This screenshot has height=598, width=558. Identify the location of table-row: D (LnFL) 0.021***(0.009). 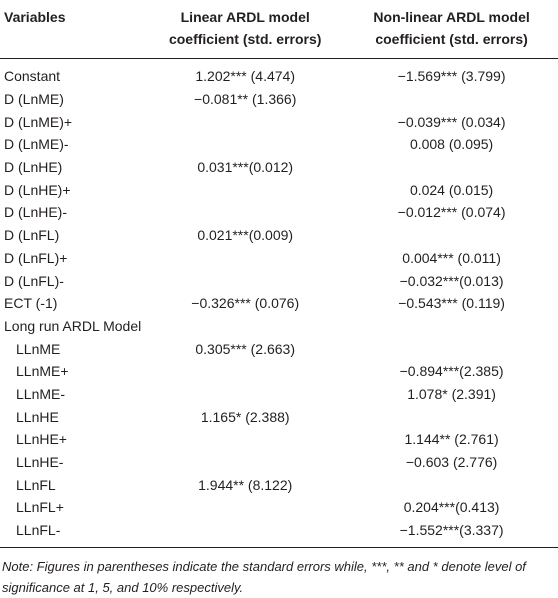
(279, 235).